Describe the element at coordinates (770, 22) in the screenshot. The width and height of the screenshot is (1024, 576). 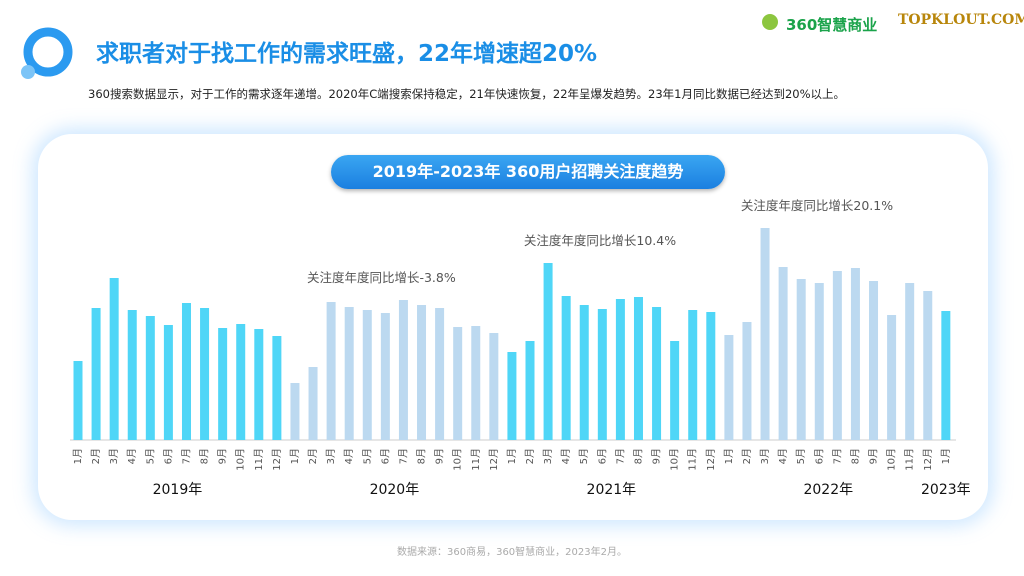
I see `brand-icon` at that location.